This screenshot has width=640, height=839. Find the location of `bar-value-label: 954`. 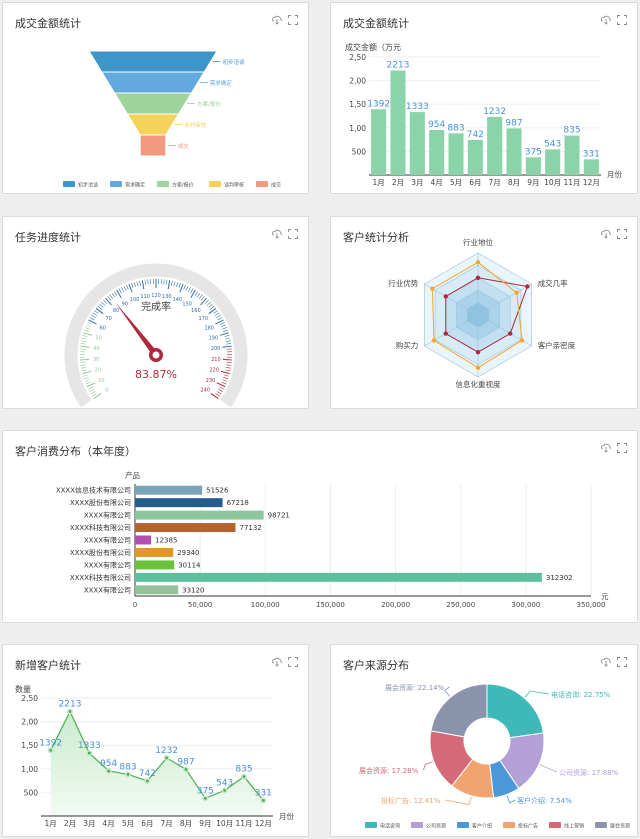

bar-value-label: 954 is located at coordinates (436, 125).